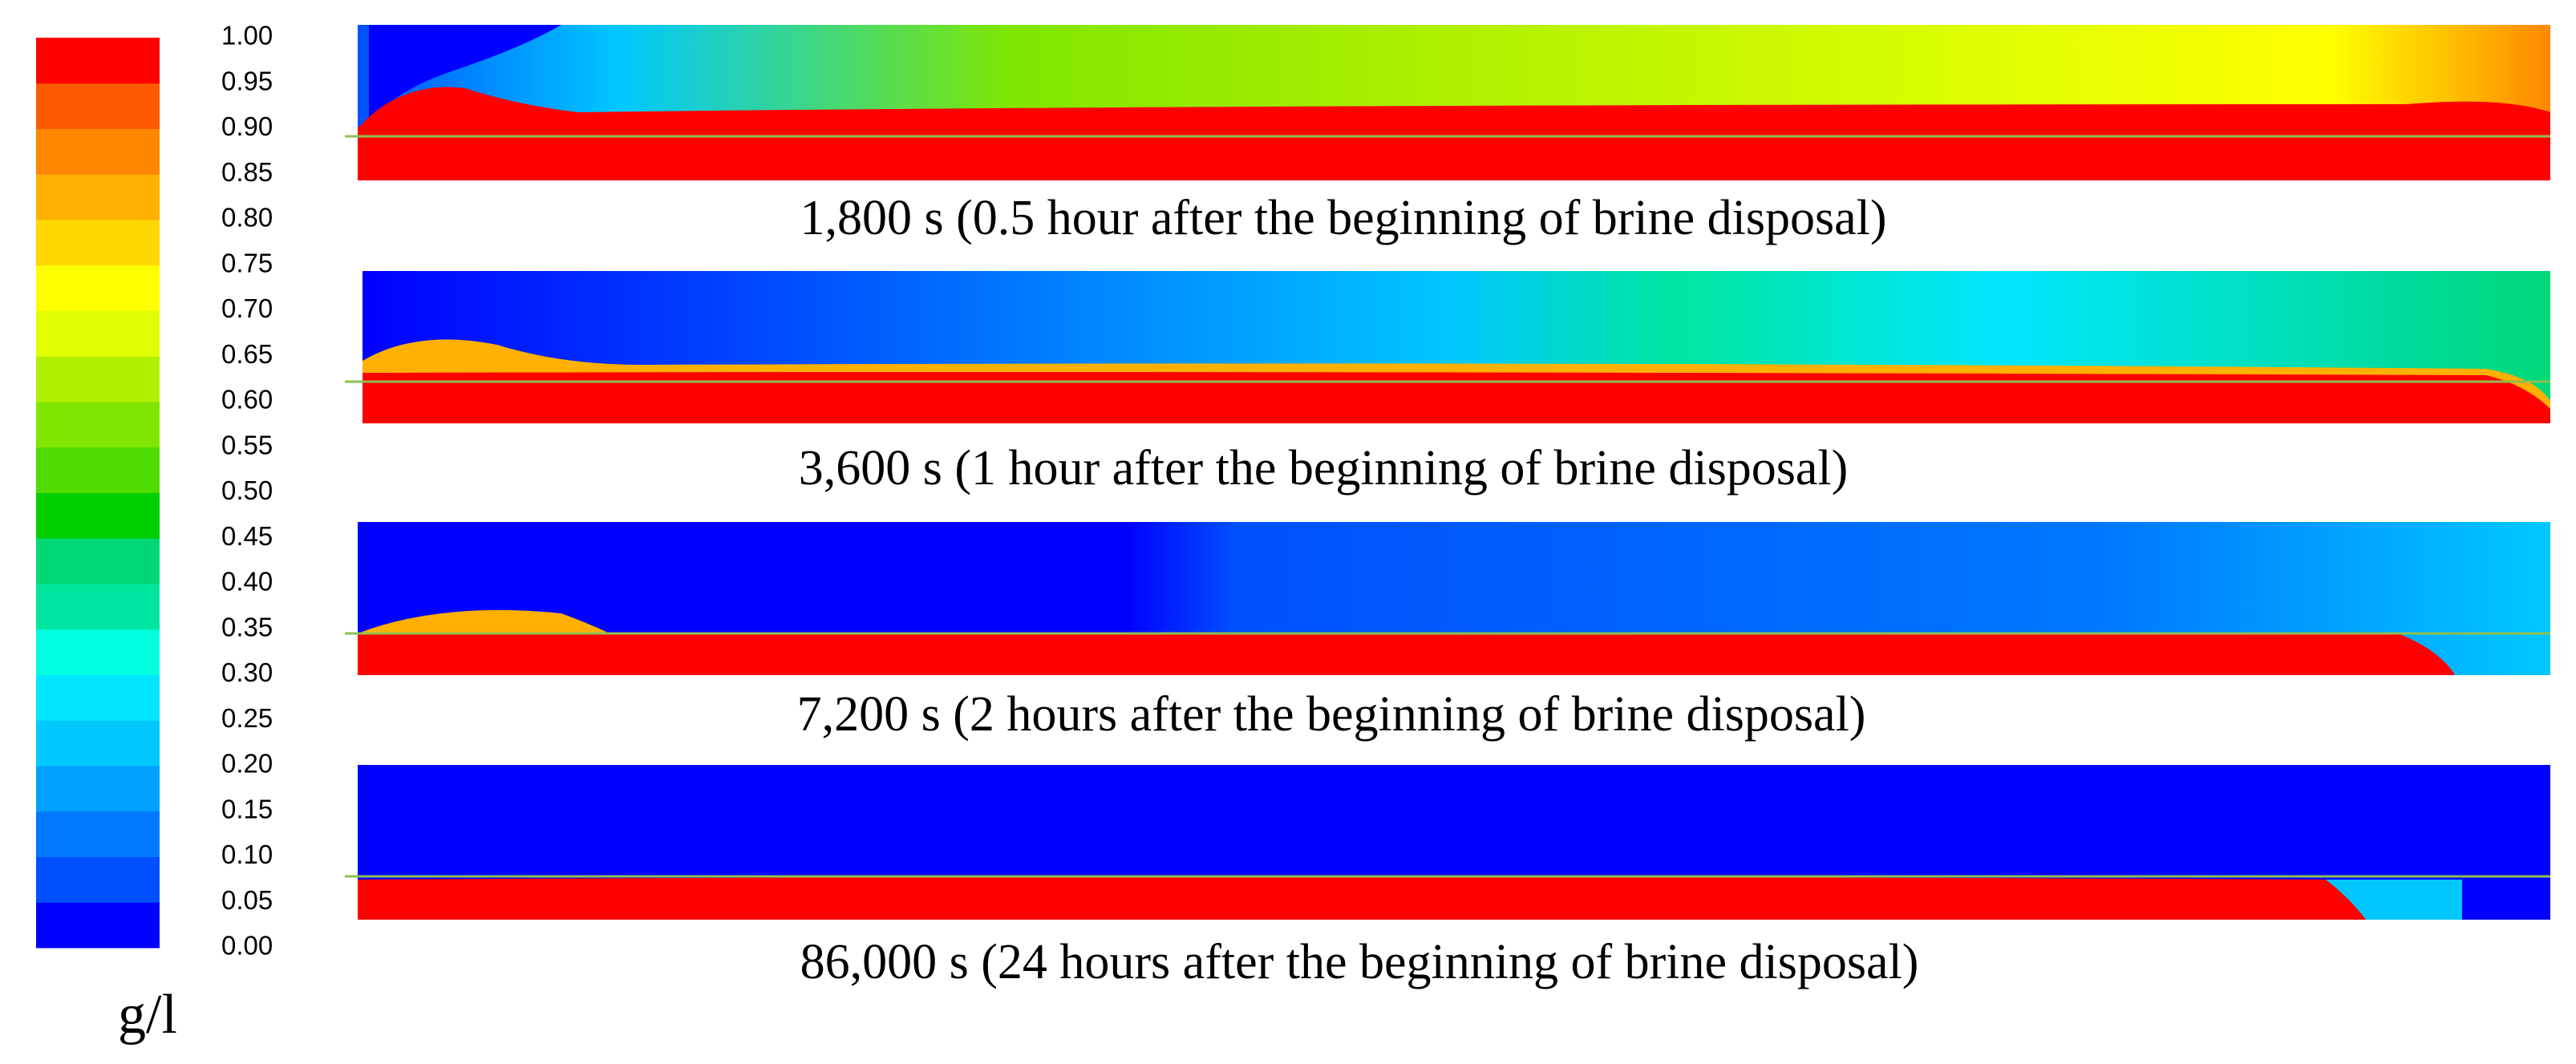 This screenshot has width=2576, height=1064. What do you see at coordinates (247, 36) in the screenshot?
I see `colorbar-tick-label: 1.00` at bounding box center [247, 36].